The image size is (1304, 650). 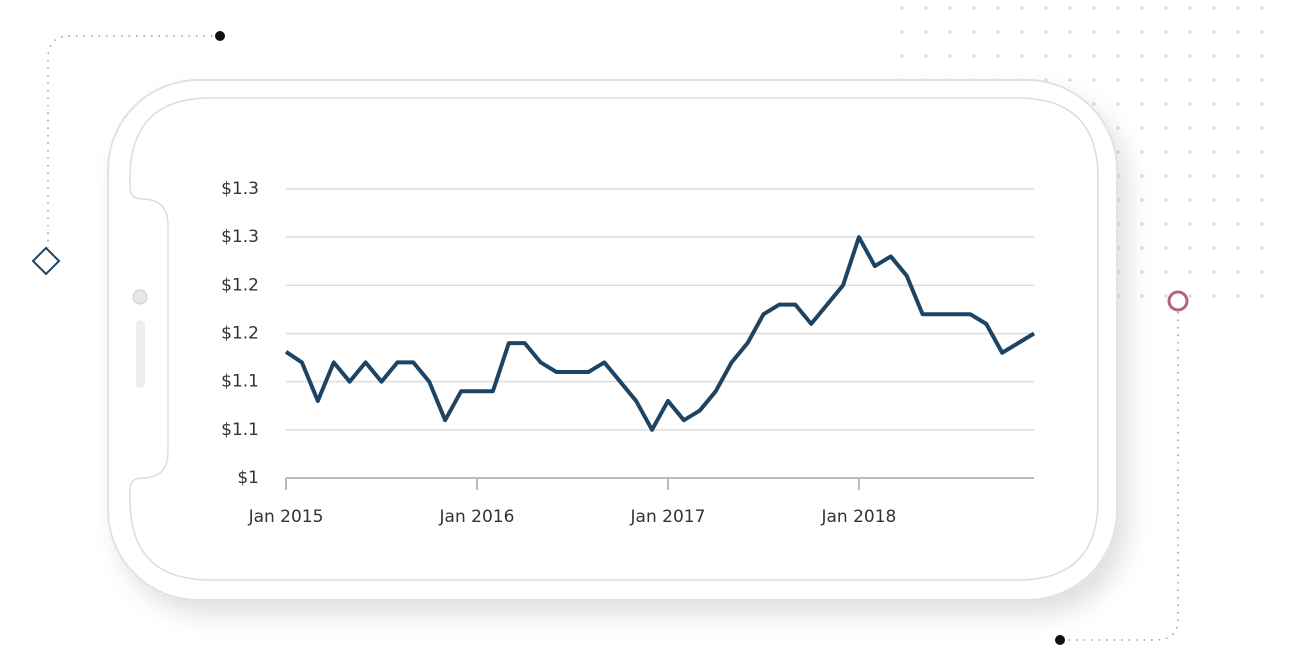 What do you see at coordinates (1178, 301) in the screenshot?
I see `ring` at bounding box center [1178, 301].